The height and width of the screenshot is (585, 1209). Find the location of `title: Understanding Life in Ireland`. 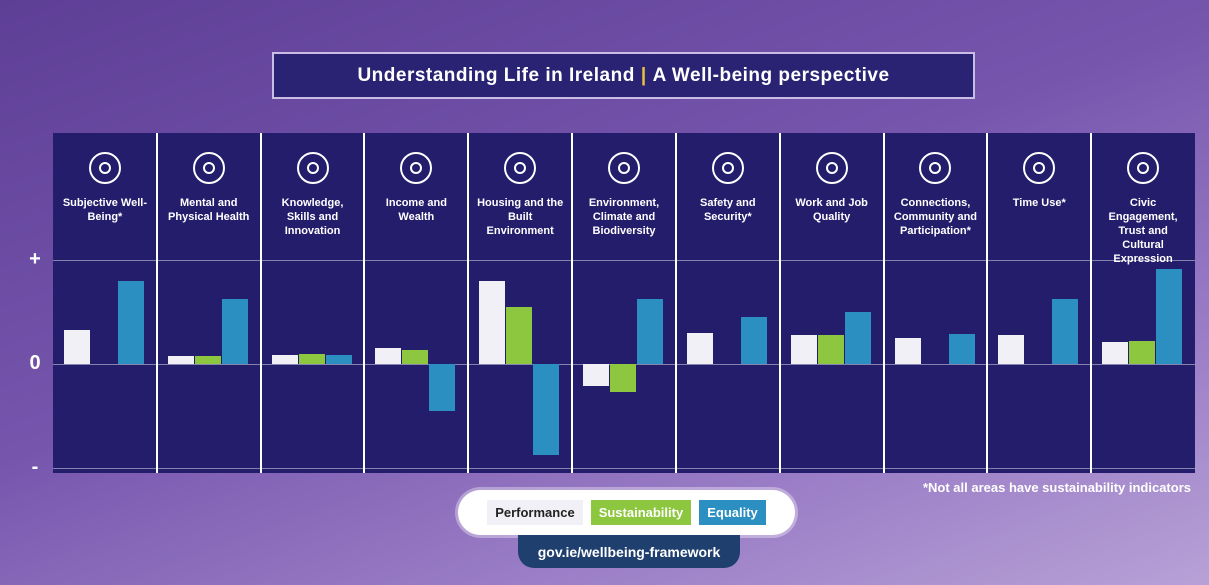

title: Understanding Life in Ireland is located at coordinates (496, 75).